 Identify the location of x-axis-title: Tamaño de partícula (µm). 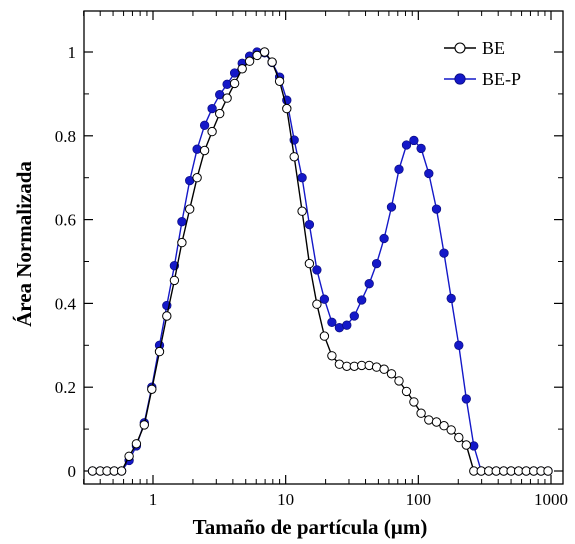
(310, 527).